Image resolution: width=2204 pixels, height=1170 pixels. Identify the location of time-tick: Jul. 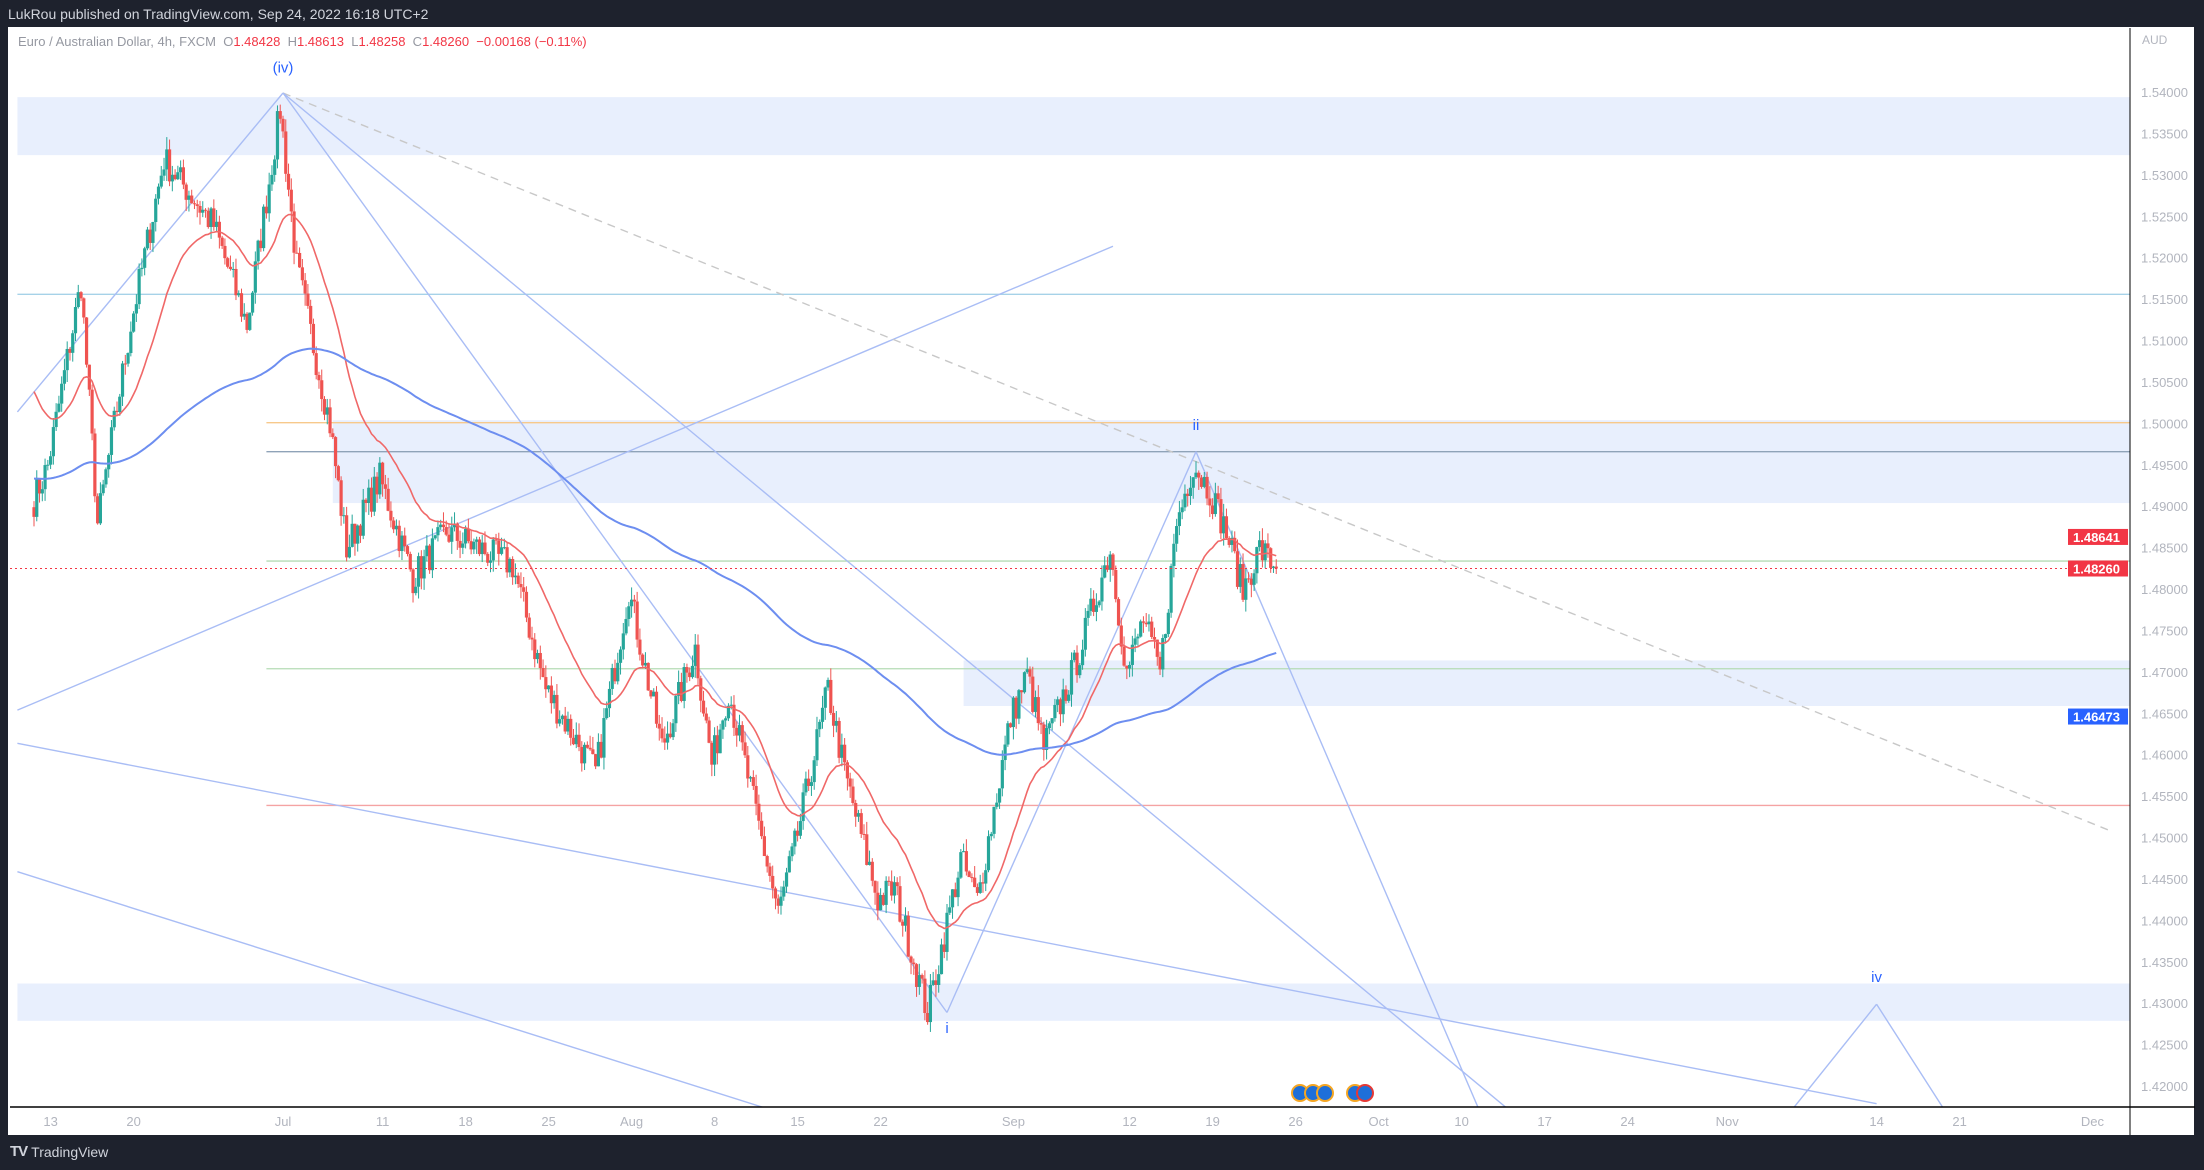
(283, 1121).